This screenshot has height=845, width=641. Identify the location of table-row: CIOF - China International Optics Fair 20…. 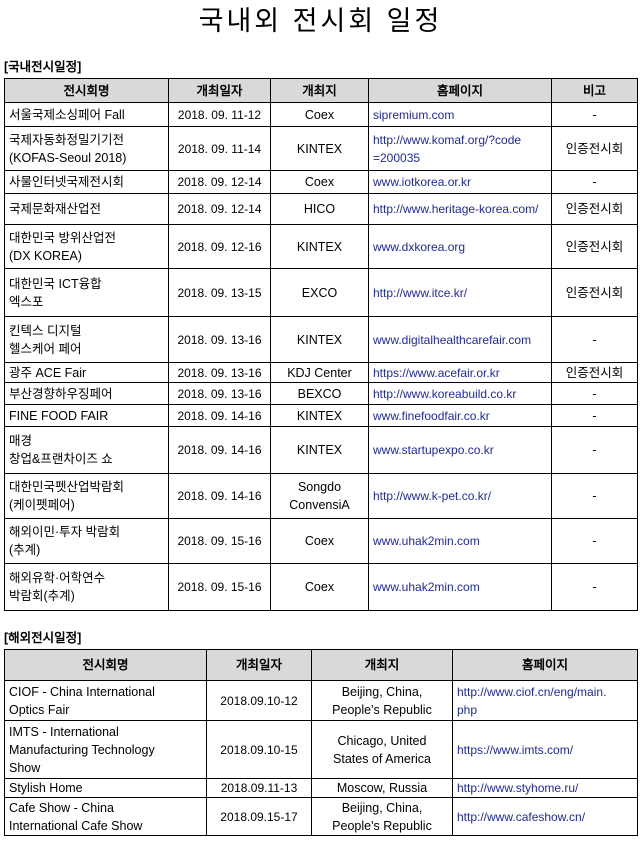
(321, 700).